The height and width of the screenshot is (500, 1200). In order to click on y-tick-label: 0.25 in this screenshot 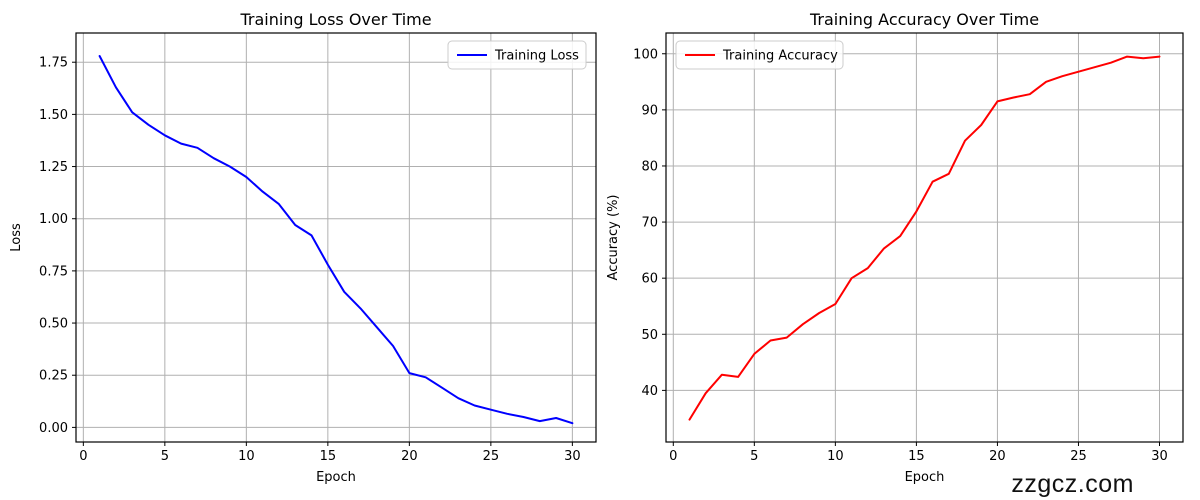, I will do `click(53, 376)`.